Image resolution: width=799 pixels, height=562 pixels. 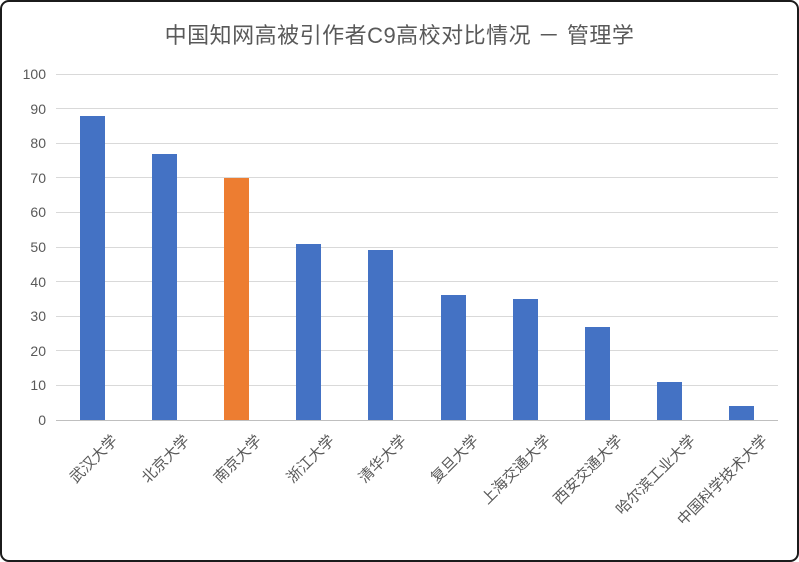 I want to click on x-axis-category-label: 复旦大学, so click(x=455, y=459).